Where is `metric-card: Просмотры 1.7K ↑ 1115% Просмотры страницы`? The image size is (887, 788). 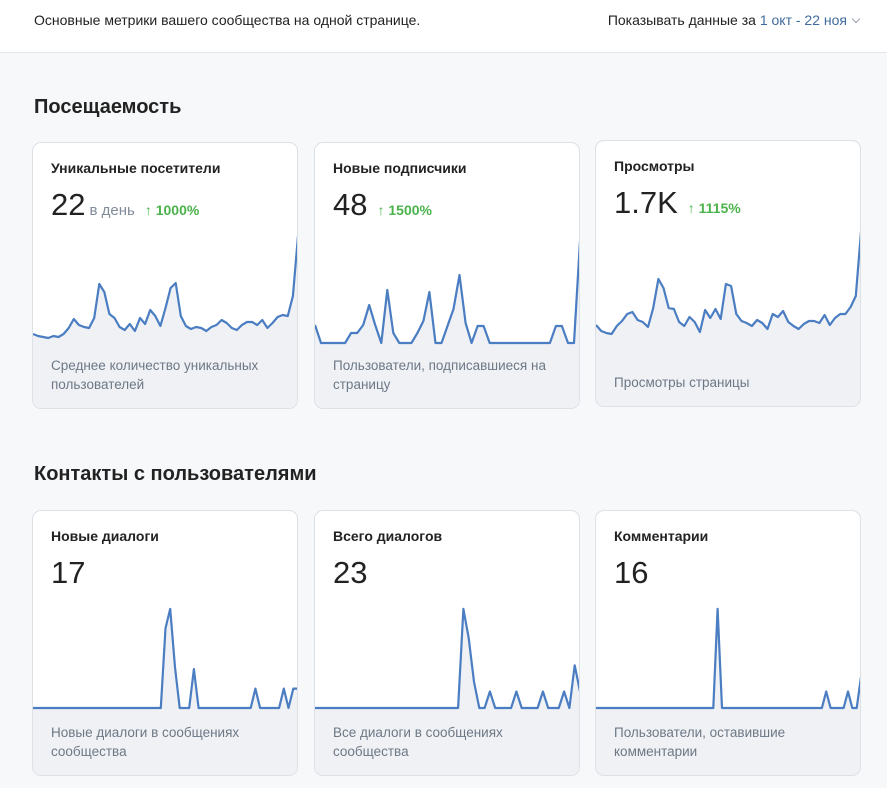
metric-card: Просмотры 1.7K ↑ 1115% Просмотры страницы is located at coordinates (728, 273).